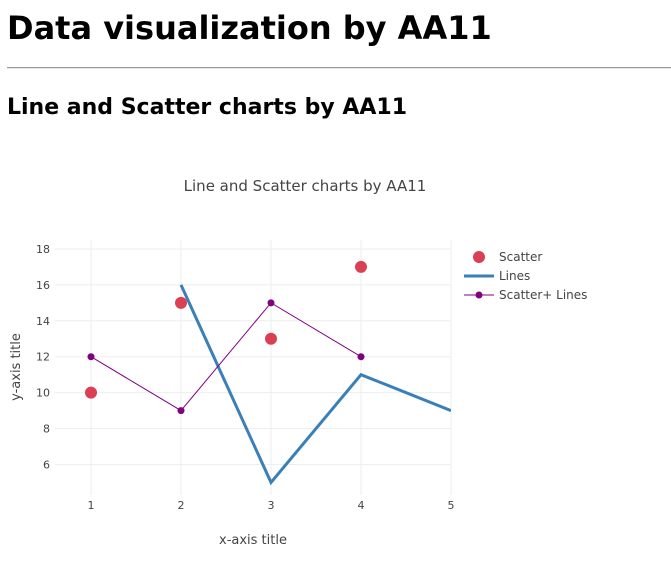  Describe the element at coordinates (451, 505) in the screenshot. I see `x-tick-label: 5` at that location.